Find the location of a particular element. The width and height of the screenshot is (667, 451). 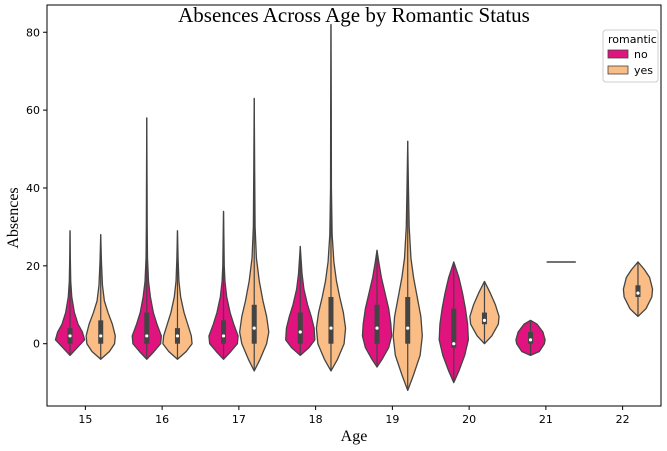

y-tick-label: 60 is located at coordinates (33, 110).